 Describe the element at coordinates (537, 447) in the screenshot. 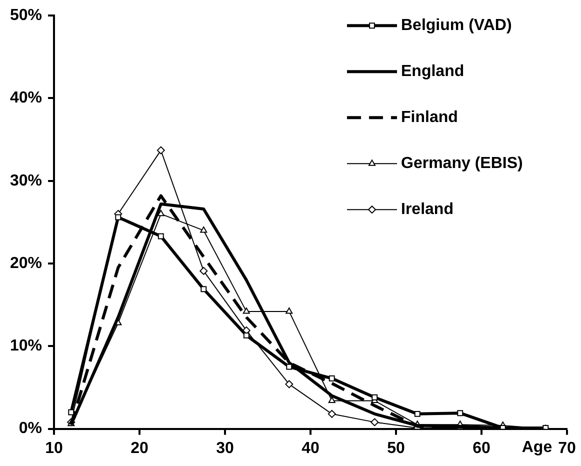

I see `x-axis-title: Age` at that location.